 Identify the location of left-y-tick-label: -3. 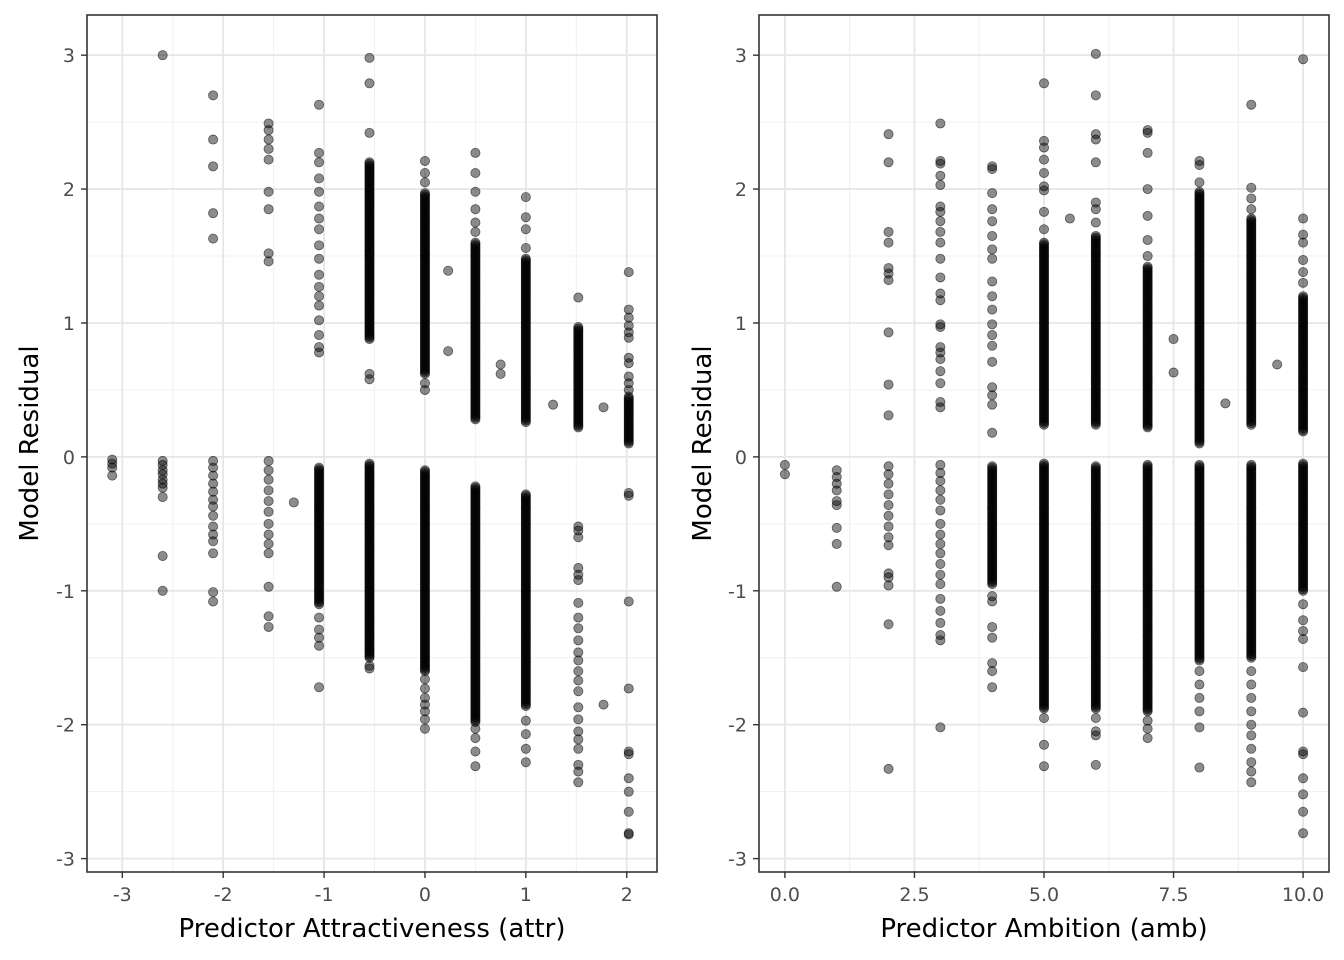
(65, 860).